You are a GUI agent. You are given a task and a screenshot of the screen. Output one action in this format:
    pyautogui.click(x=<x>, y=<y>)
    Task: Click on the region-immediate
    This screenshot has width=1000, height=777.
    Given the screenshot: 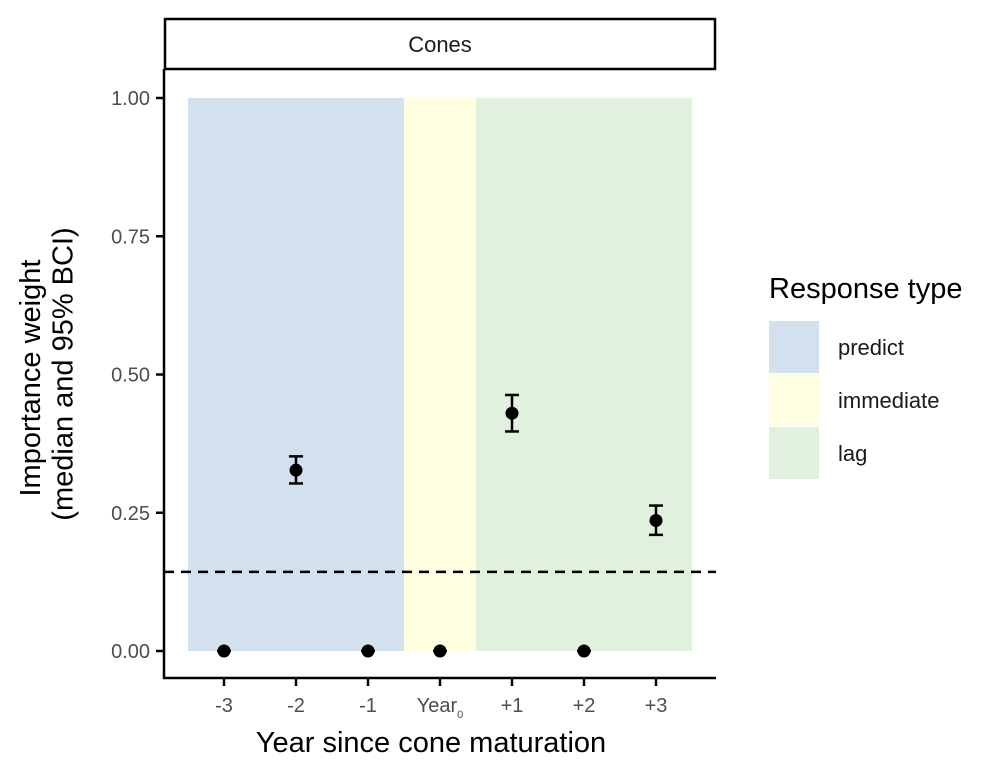 What is the action you would take?
    pyautogui.click(x=440, y=374)
    